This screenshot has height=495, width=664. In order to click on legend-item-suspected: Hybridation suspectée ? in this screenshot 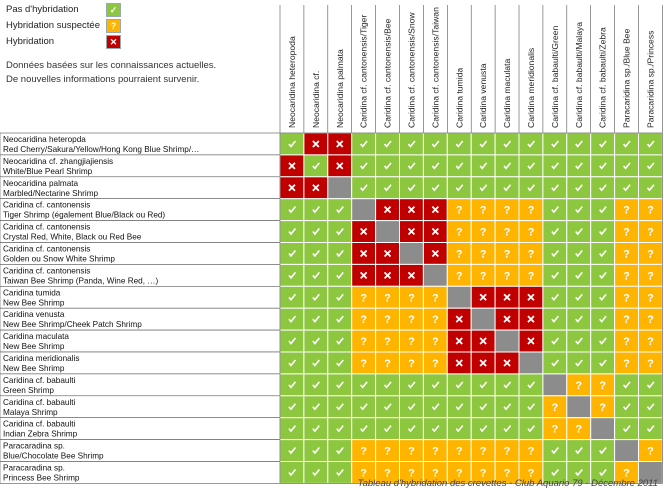, I will do `click(63, 26)`.